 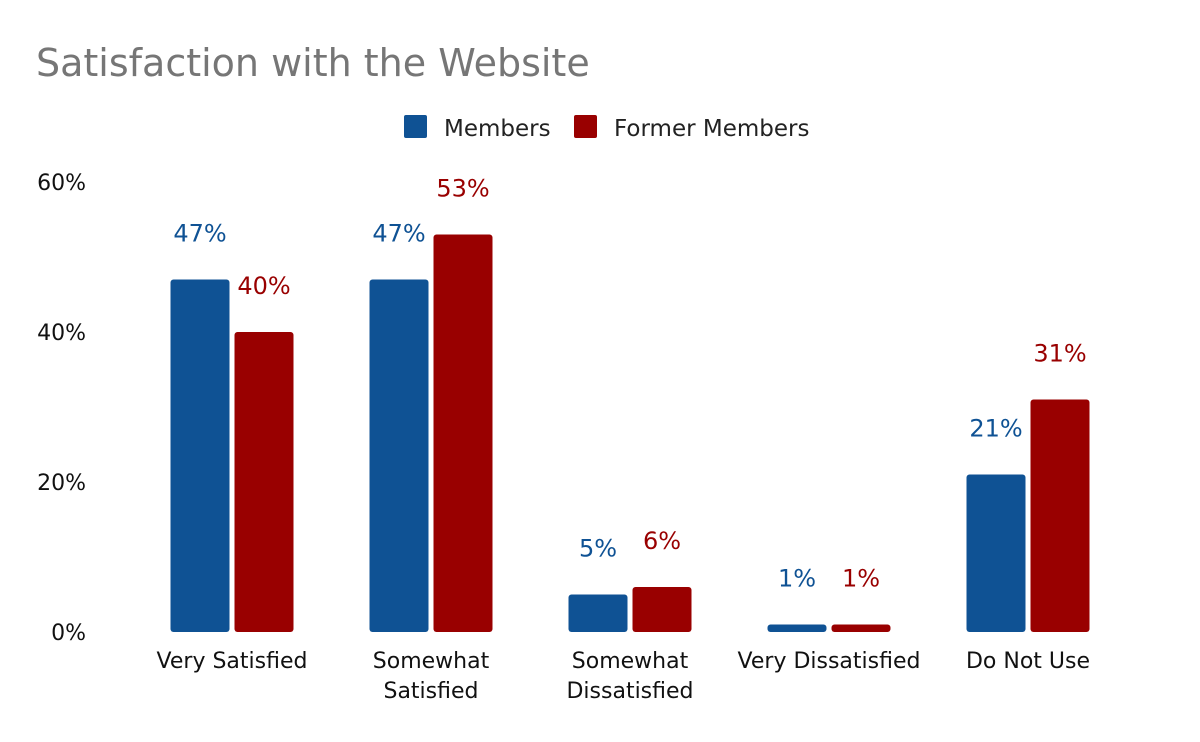 What do you see at coordinates (995, 429) in the screenshot?
I see `data-label-members: 21%` at bounding box center [995, 429].